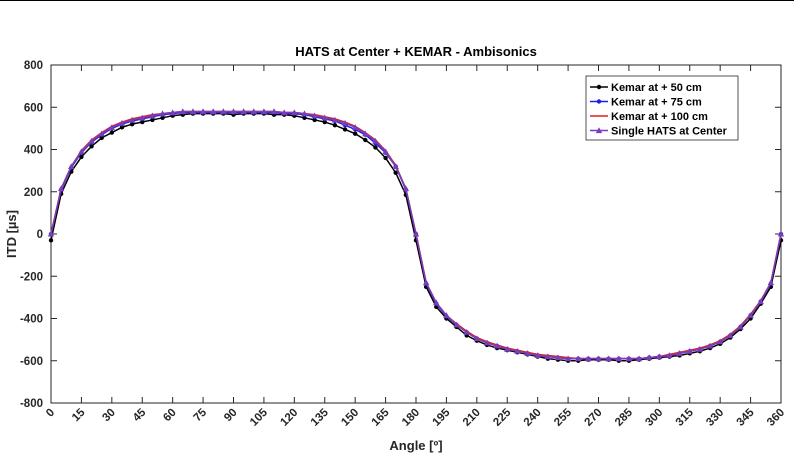  I want to click on x-tick-label: 120, so click(289, 418).